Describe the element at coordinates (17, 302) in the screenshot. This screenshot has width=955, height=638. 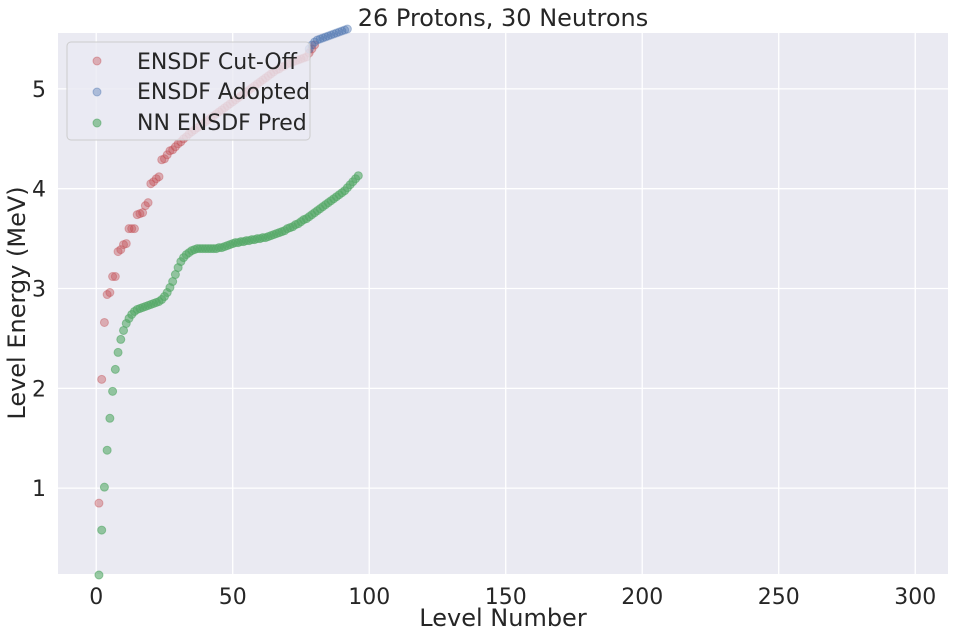
I see `y-axis-label: Level Energy (MeV)` at that location.